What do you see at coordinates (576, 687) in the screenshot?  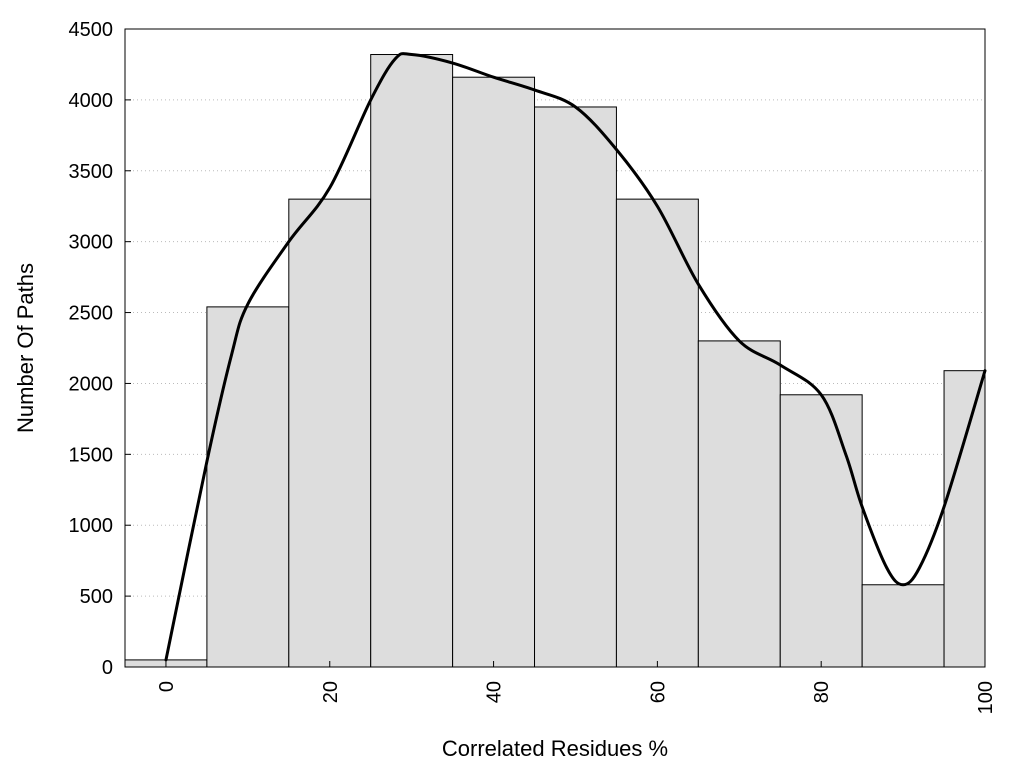 I see `x-axis-ticks: 0 20 40 60 80 100` at bounding box center [576, 687].